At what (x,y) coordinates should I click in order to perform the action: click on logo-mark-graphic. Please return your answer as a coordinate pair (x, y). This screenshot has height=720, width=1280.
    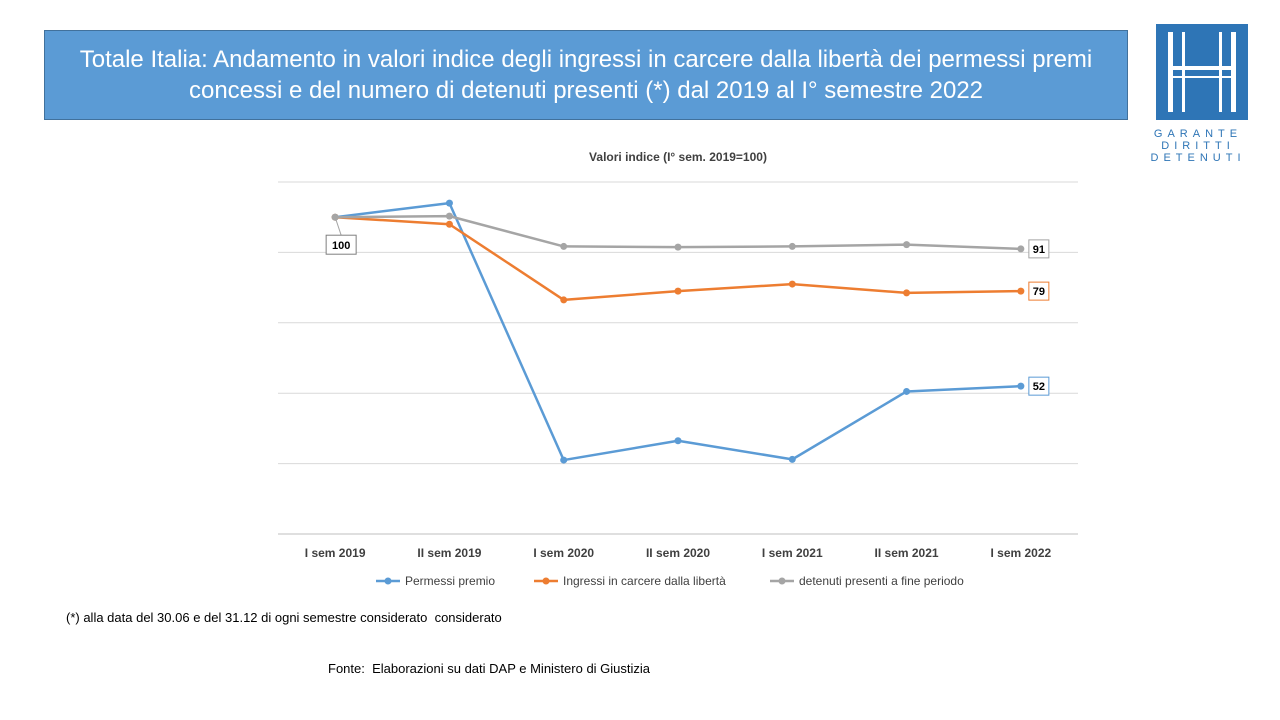
    Looking at the image, I should click on (1202, 72).